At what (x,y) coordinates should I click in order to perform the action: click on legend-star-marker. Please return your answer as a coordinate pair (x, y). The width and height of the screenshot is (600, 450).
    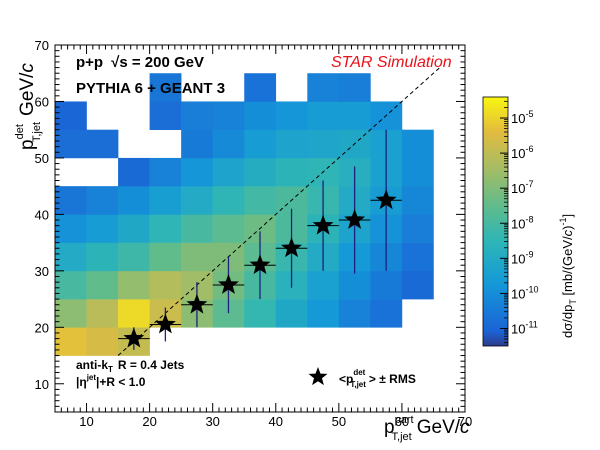
    Looking at the image, I should click on (318, 376).